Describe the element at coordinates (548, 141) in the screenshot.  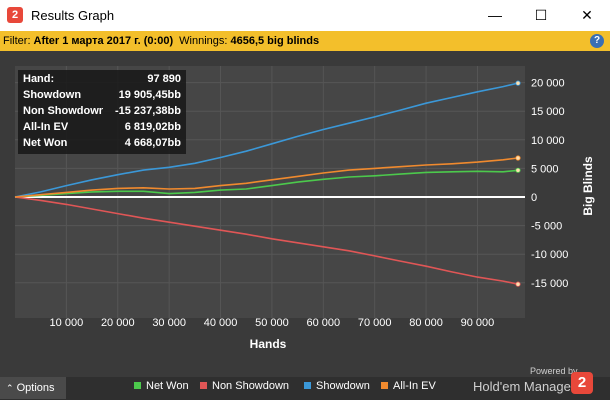
I see `y-tick-label: 10 000` at that location.